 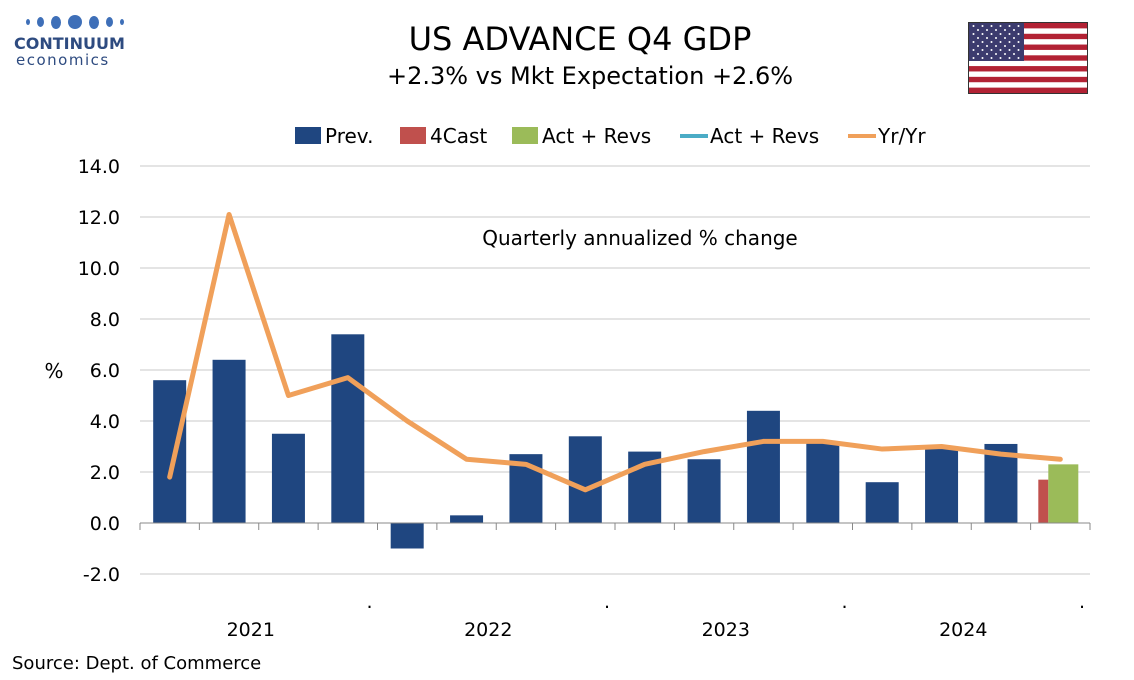 I want to click on y-tick-label: 10.0, so click(x=99, y=269).